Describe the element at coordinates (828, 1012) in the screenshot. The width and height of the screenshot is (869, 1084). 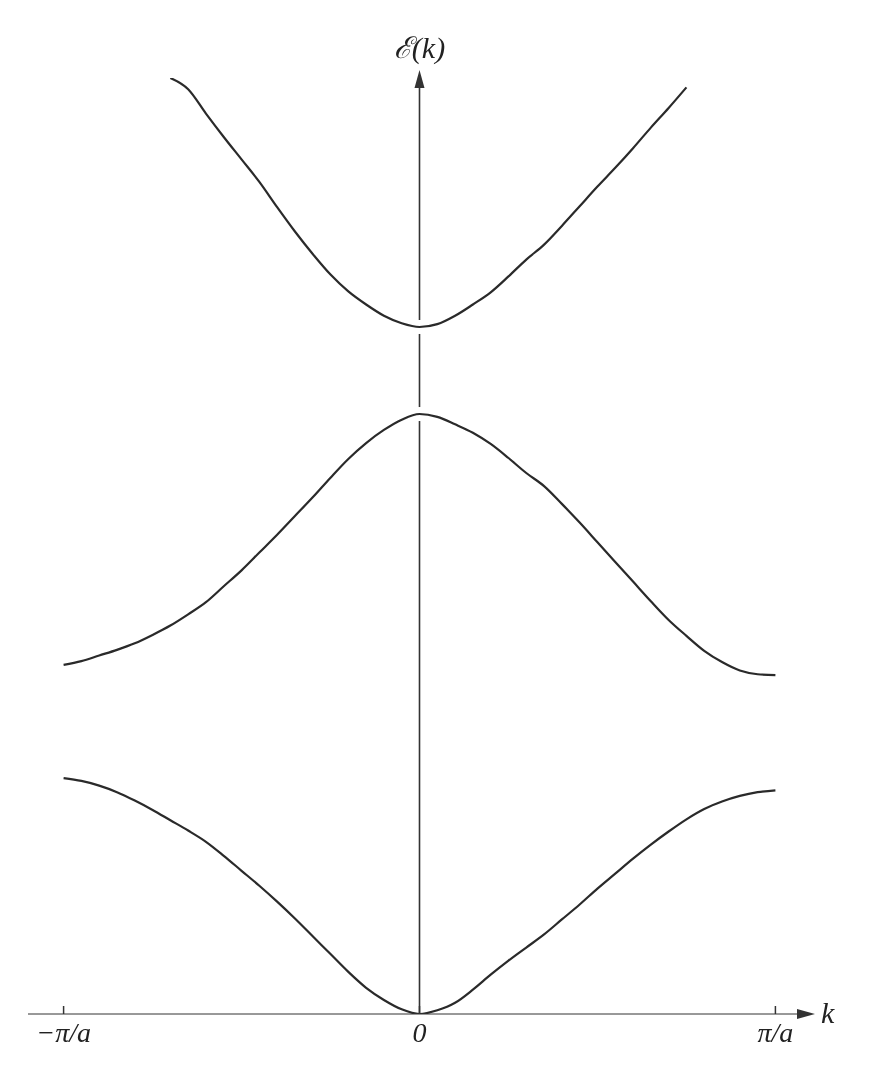
I see `x-axis-title: k` at that location.